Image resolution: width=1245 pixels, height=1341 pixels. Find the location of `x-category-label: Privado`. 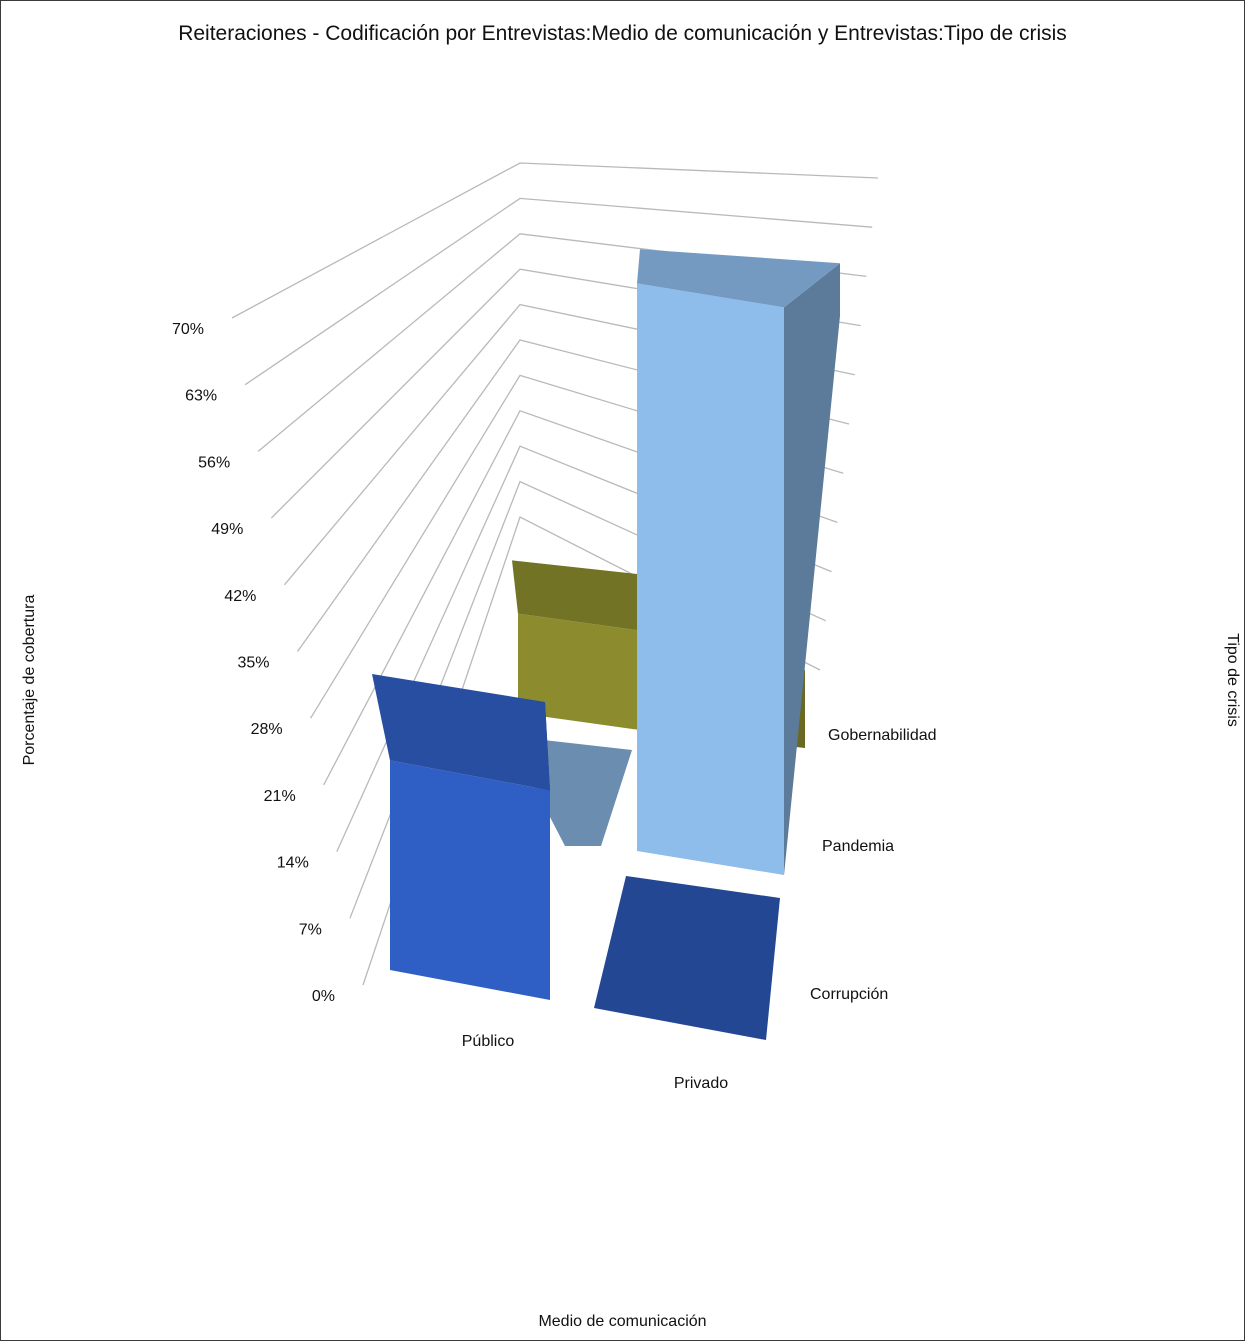

x-category-label: Privado is located at coordinates (701, 1083).